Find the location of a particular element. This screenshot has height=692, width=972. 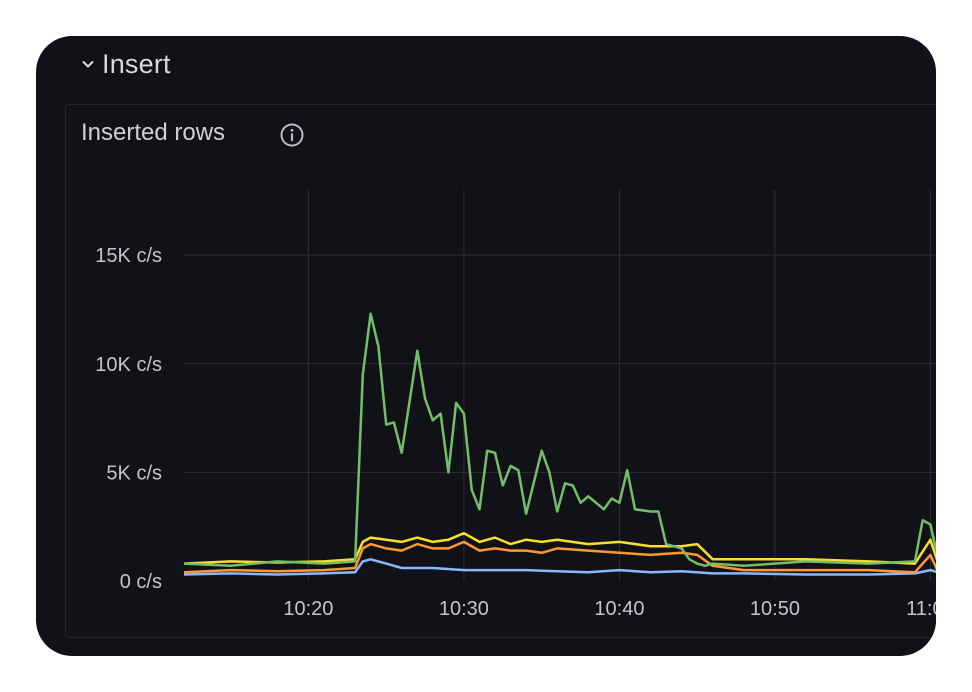

y-tick-label: 15K c/s is located at coordinates (128, 256).